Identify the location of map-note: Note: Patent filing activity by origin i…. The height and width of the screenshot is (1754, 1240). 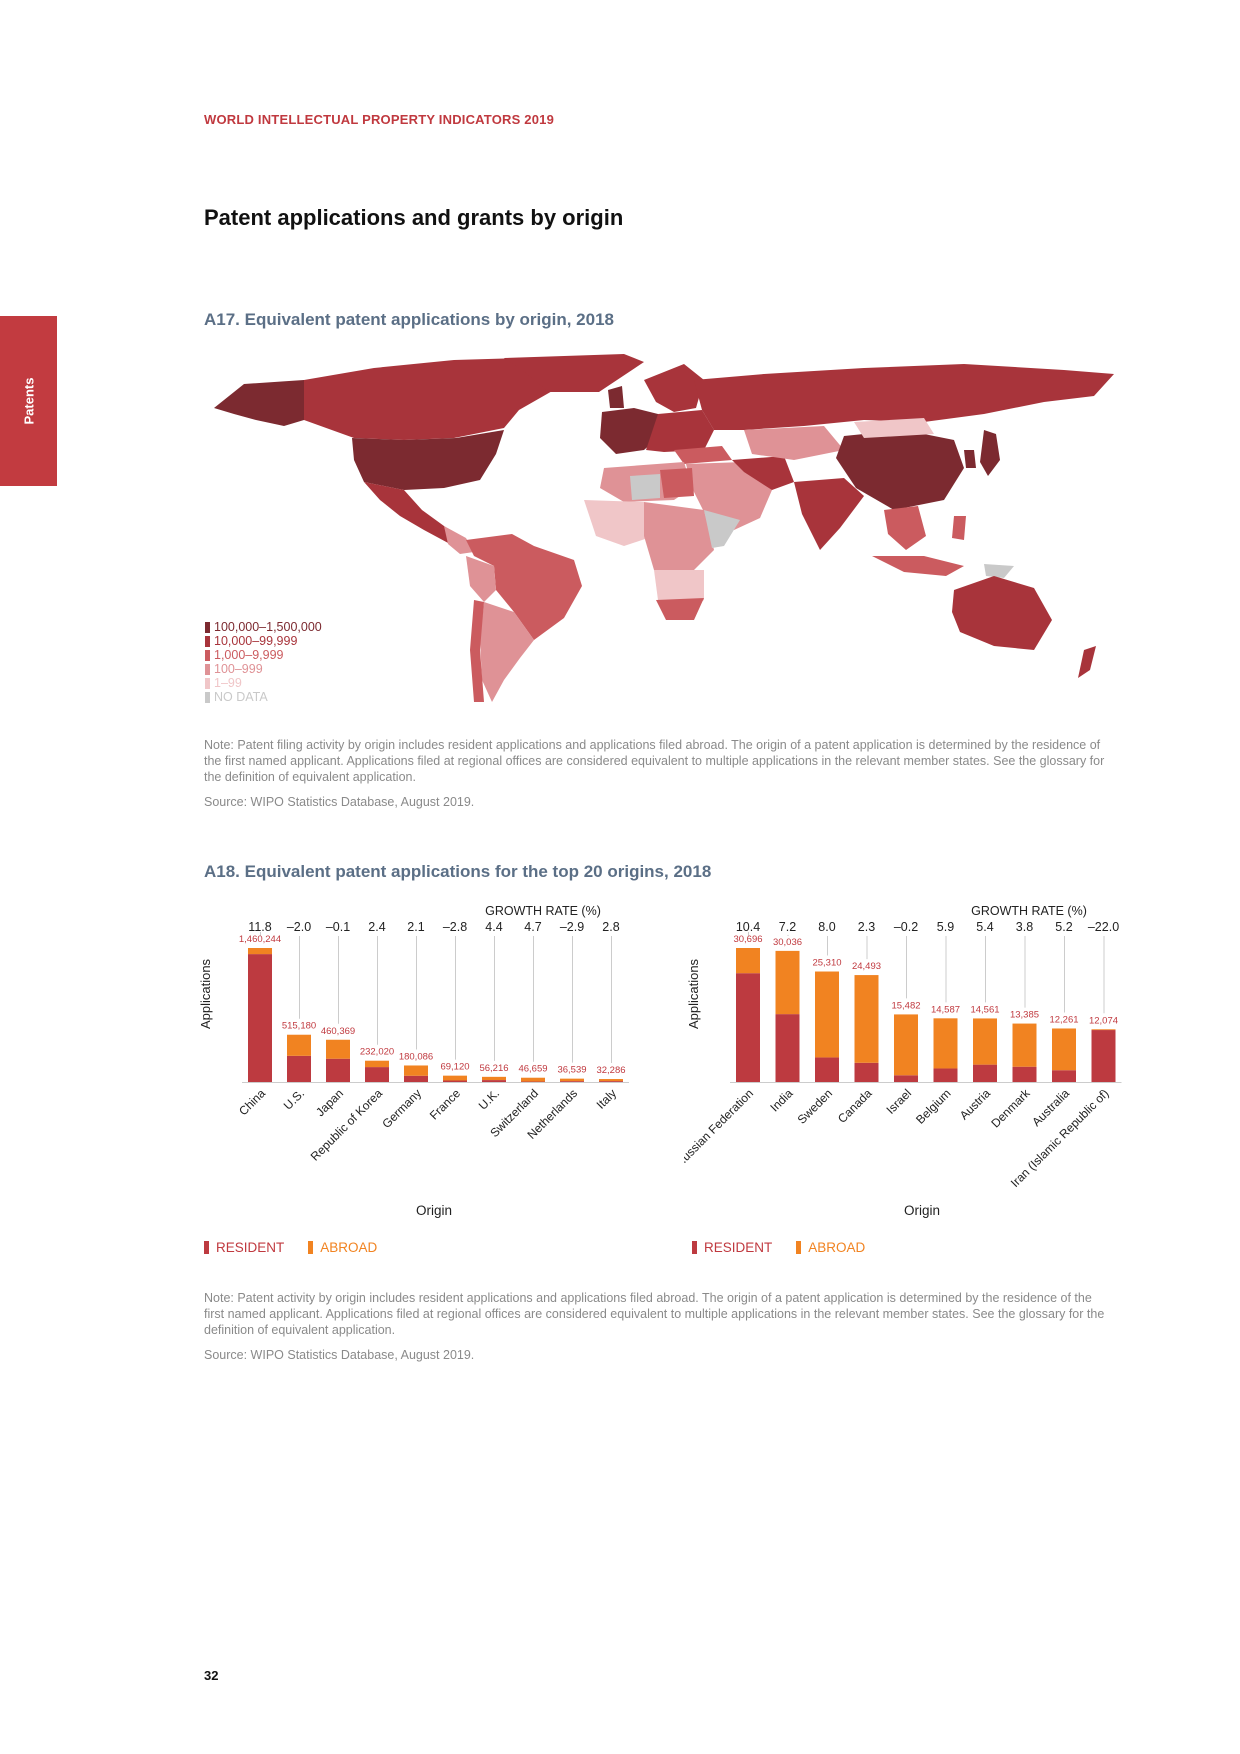
(654, 761).